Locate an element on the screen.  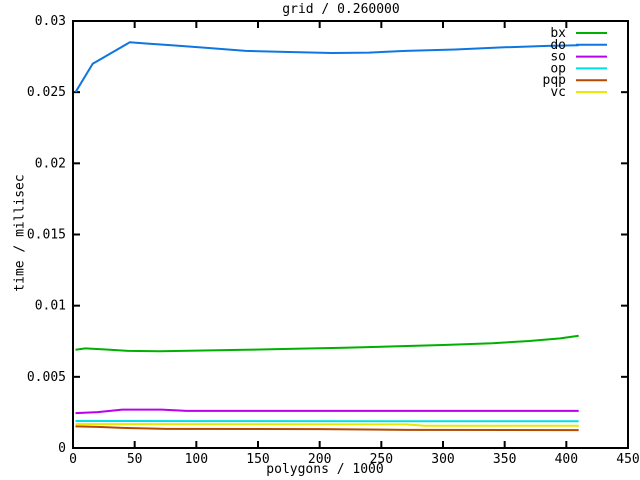
y-tick-label: 0.02 is located at coordinates (50, 163).